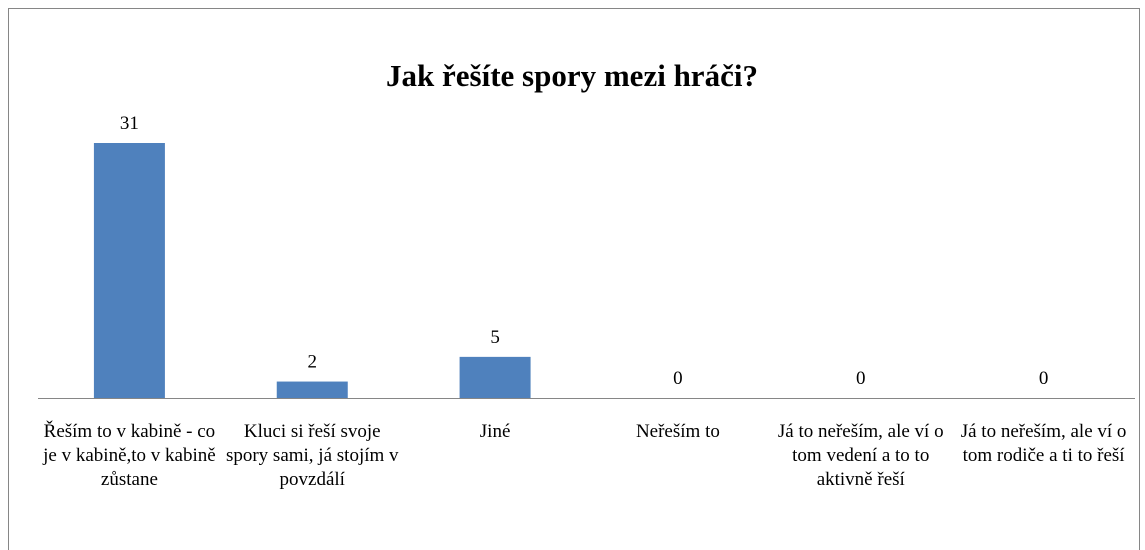 The image size is (1145, 550). I want to click on data-label: 5, so click(495, 337).